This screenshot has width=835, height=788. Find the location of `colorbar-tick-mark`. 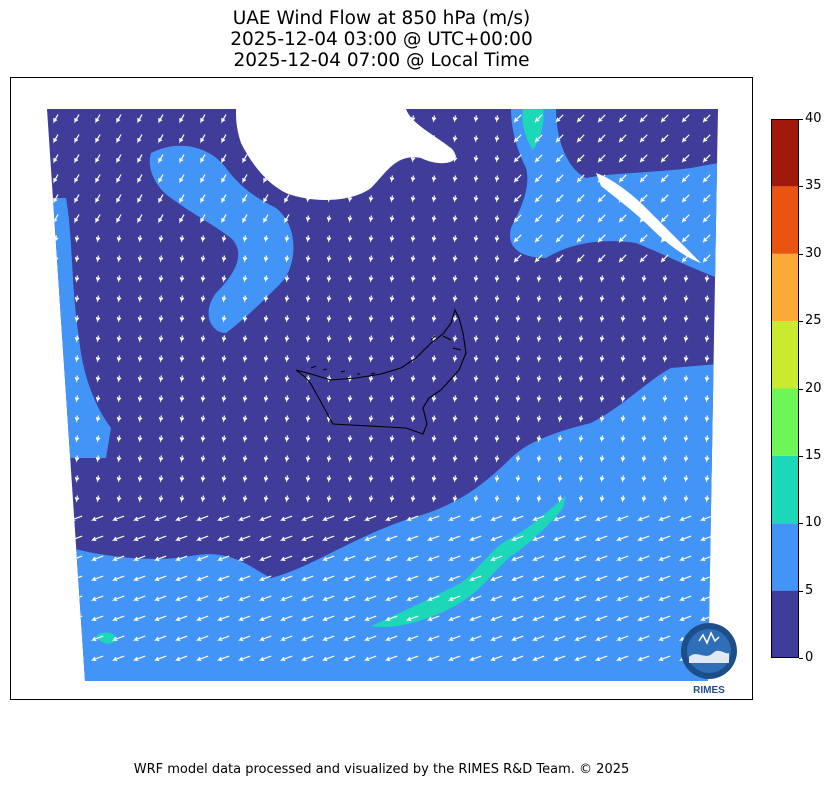

colorbar-tick-mark is located at coordinates (801, 254).